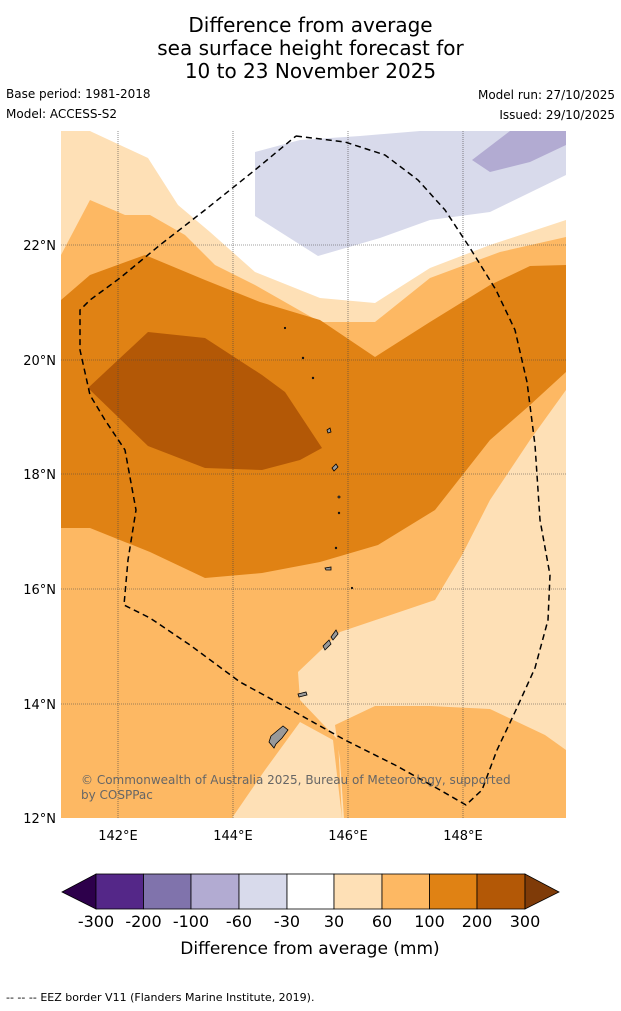 The image size is (621, 1011). I want to click on island-guam, so click(278, 737).